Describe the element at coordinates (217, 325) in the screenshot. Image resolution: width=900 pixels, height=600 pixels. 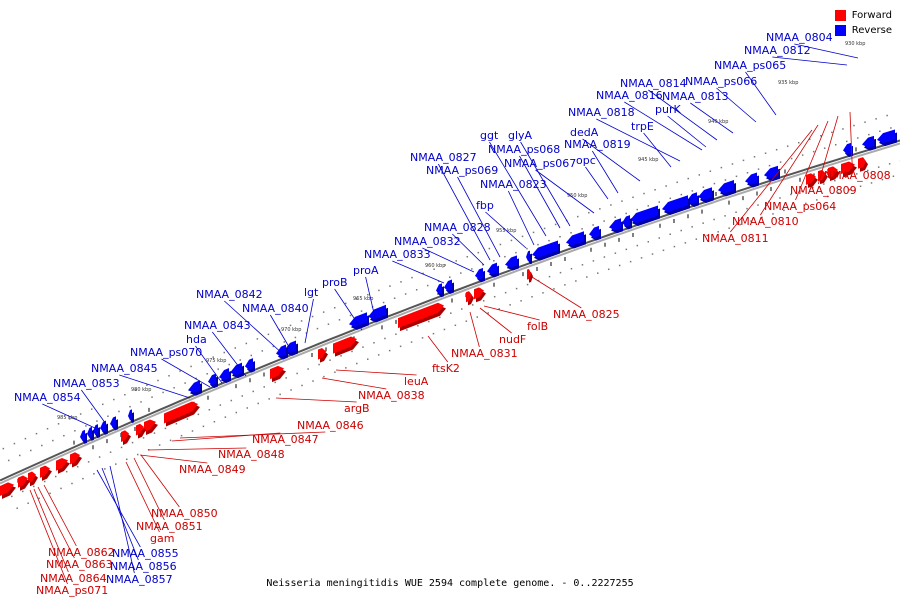
I see `reverse-gene-label-nmaa-0843: NMAA_0843` at that location.